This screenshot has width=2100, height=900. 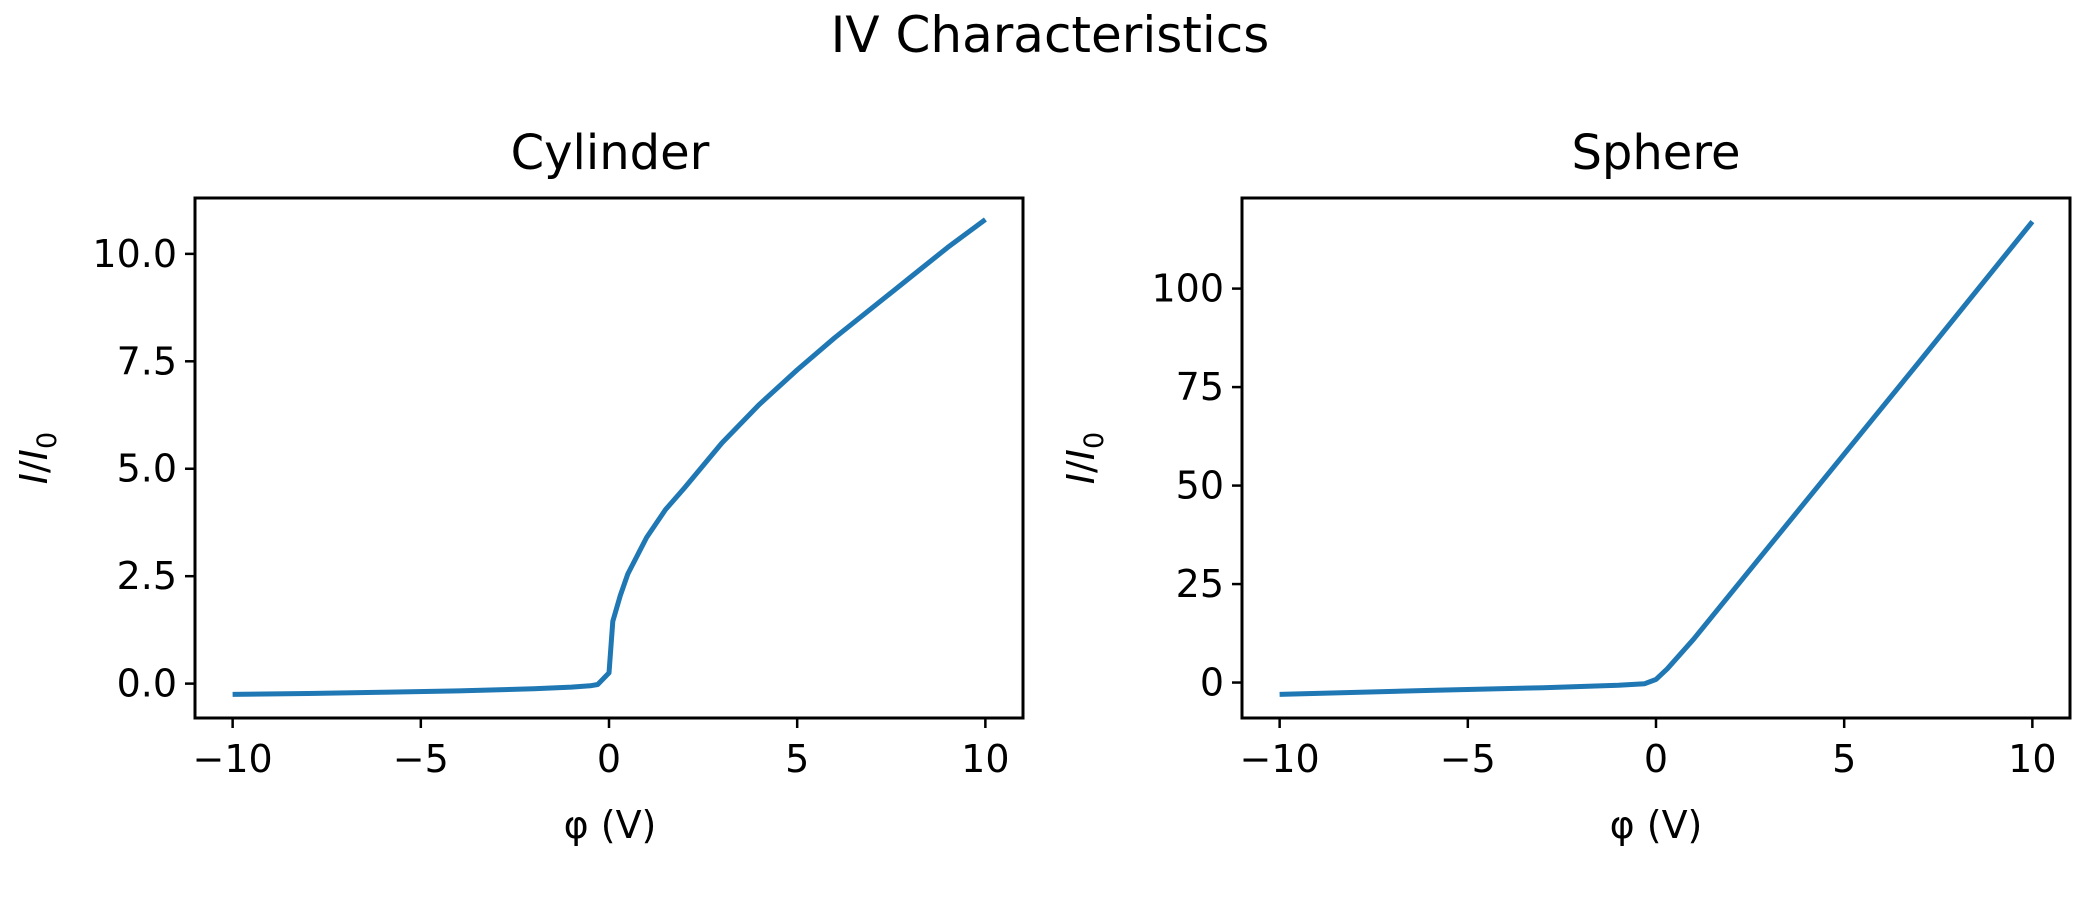 I want to click on y-axis: 0 25 50 75 100, so click(x=1196, y=486).